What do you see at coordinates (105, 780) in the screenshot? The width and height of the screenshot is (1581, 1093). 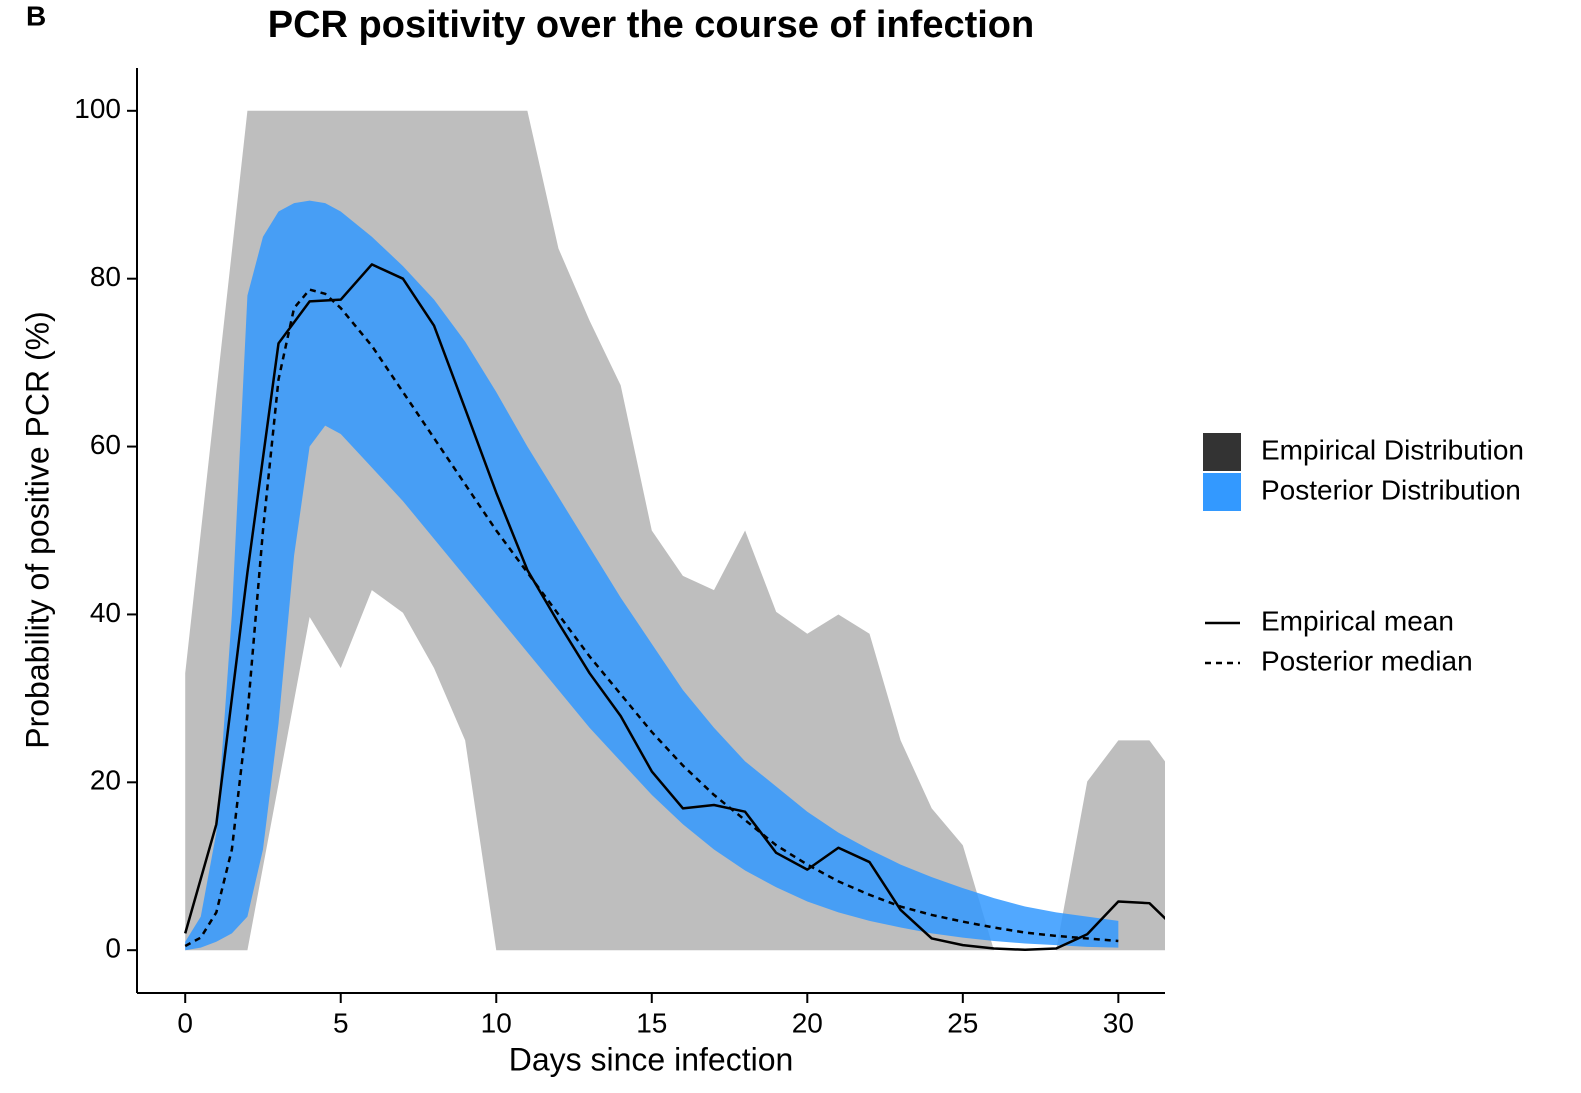 I see `y-tick-label: 20` at bounding box center [105, 780].